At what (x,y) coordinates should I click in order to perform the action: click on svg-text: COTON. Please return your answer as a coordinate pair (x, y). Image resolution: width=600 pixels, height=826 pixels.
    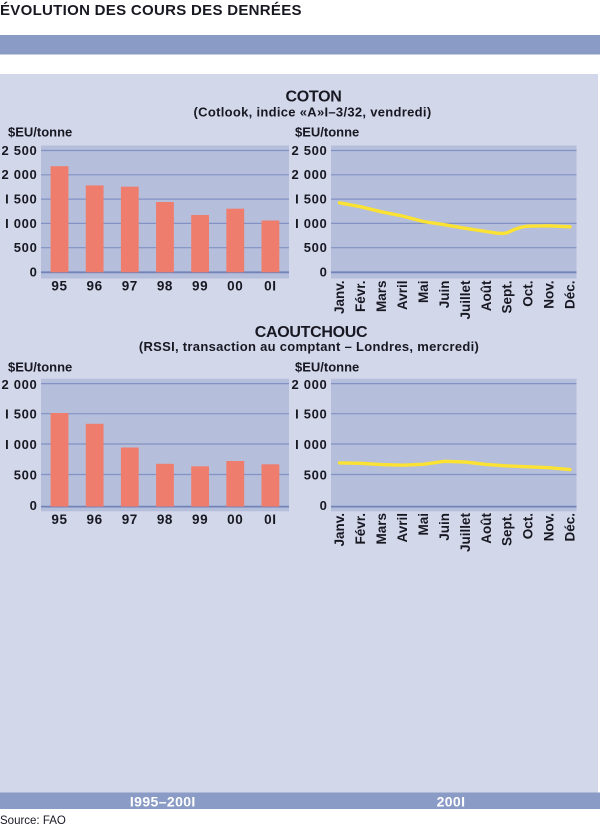
    Looking at the image, I should click on (314, 97).